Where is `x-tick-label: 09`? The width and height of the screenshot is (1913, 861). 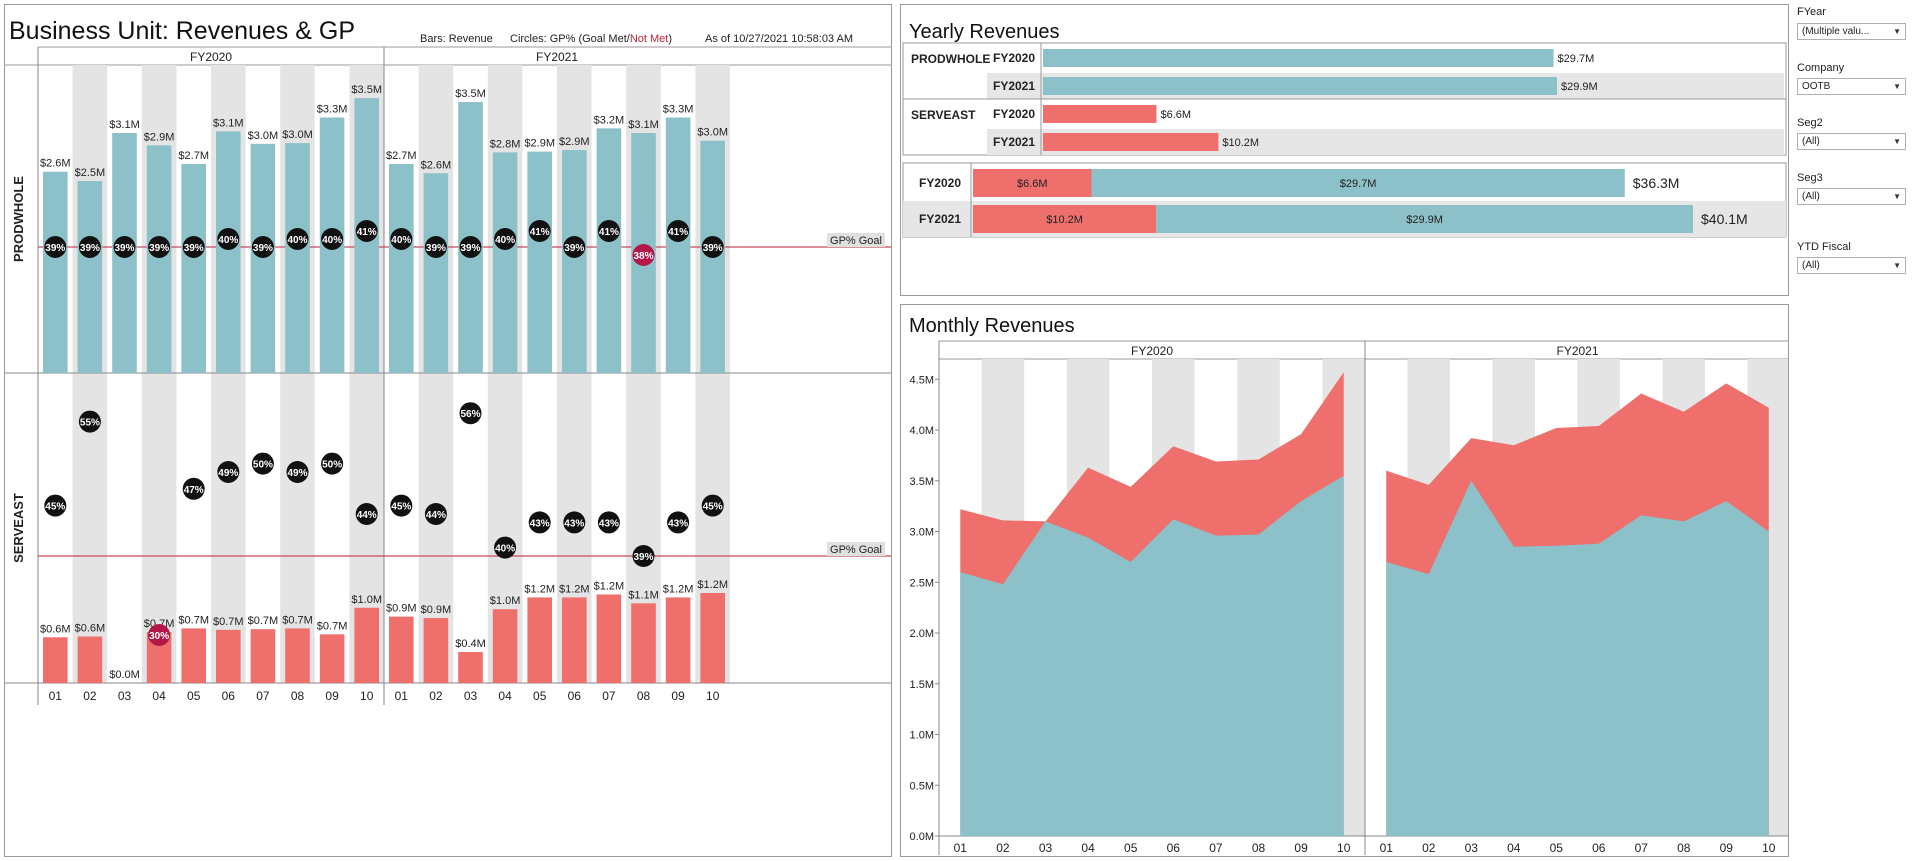
x-tick-label: 09 is located at coordinates (1727, 848).